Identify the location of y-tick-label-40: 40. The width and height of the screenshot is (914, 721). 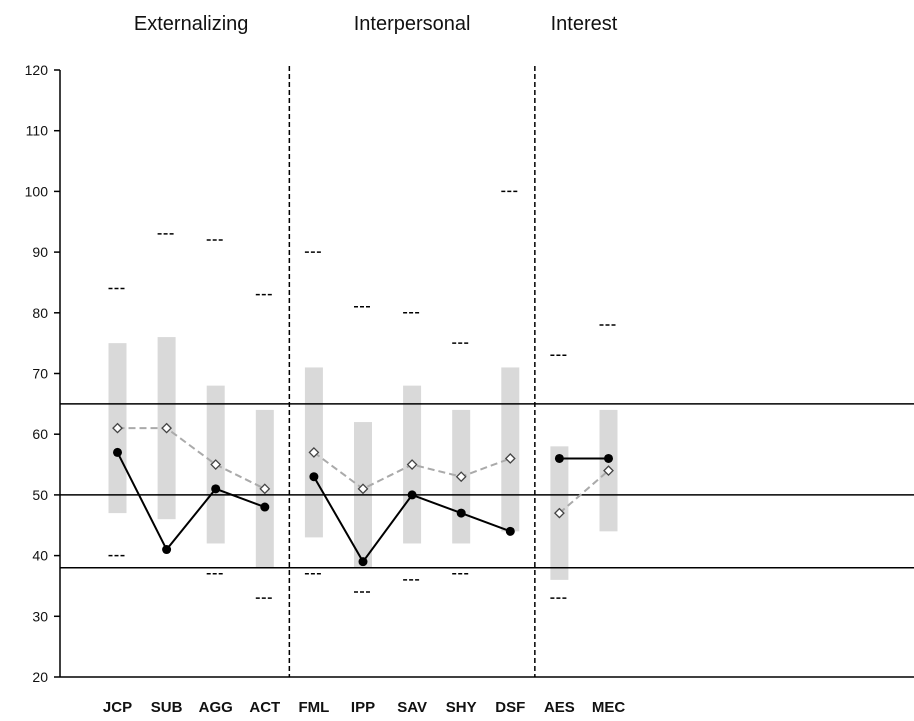
(40, 556).